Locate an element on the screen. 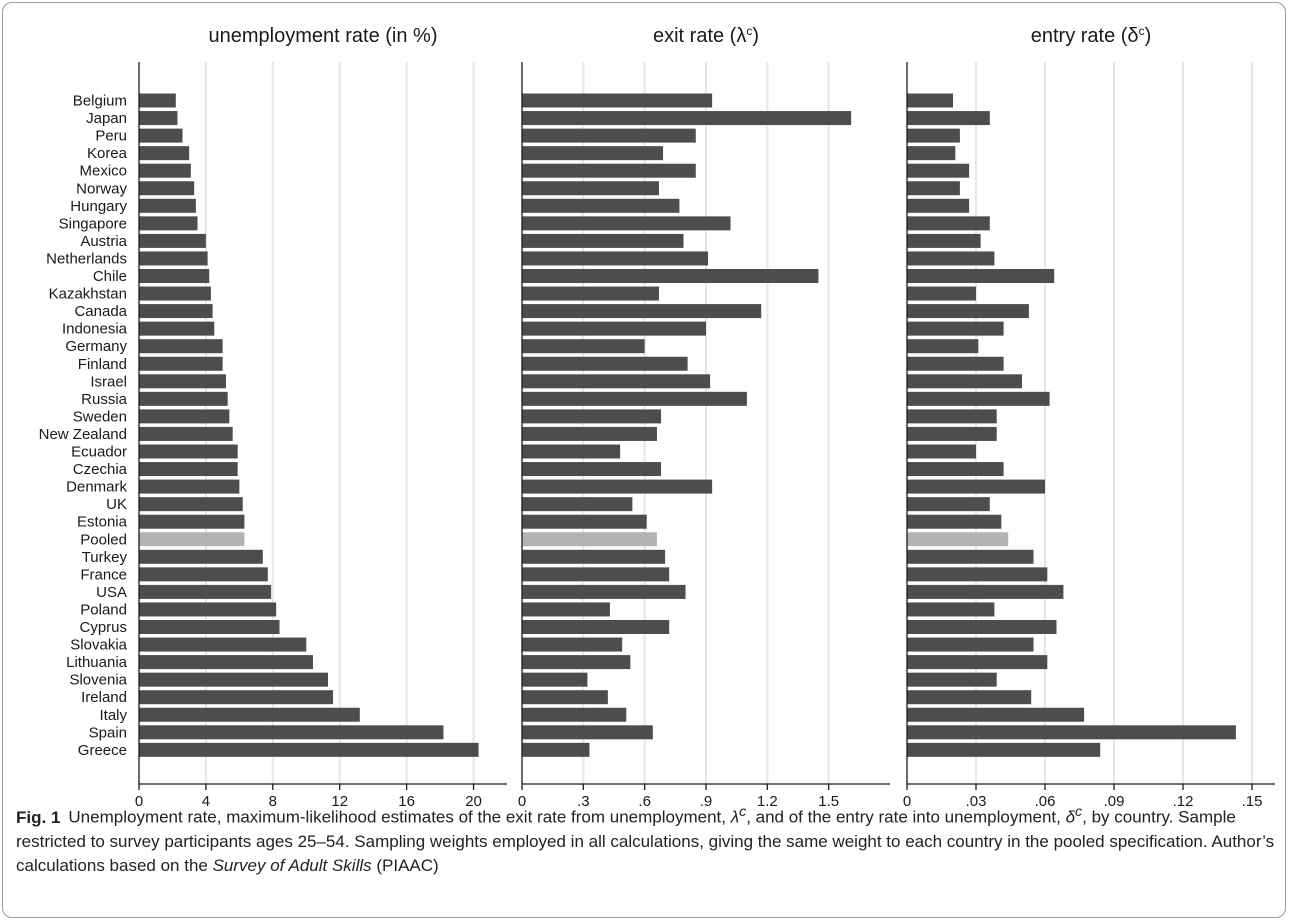 This screenshot has height=922, width=1290. panel-2-bar-japan is located at coordinates (687, 118).